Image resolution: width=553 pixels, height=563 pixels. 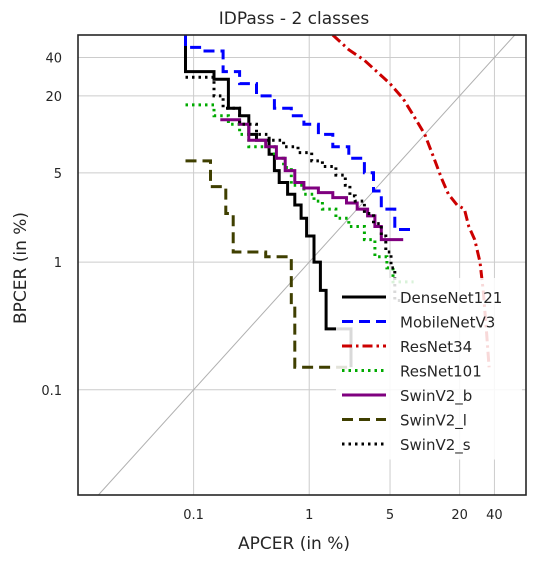 I want to click on series-line-resnet101, so click(x=299, y=193).